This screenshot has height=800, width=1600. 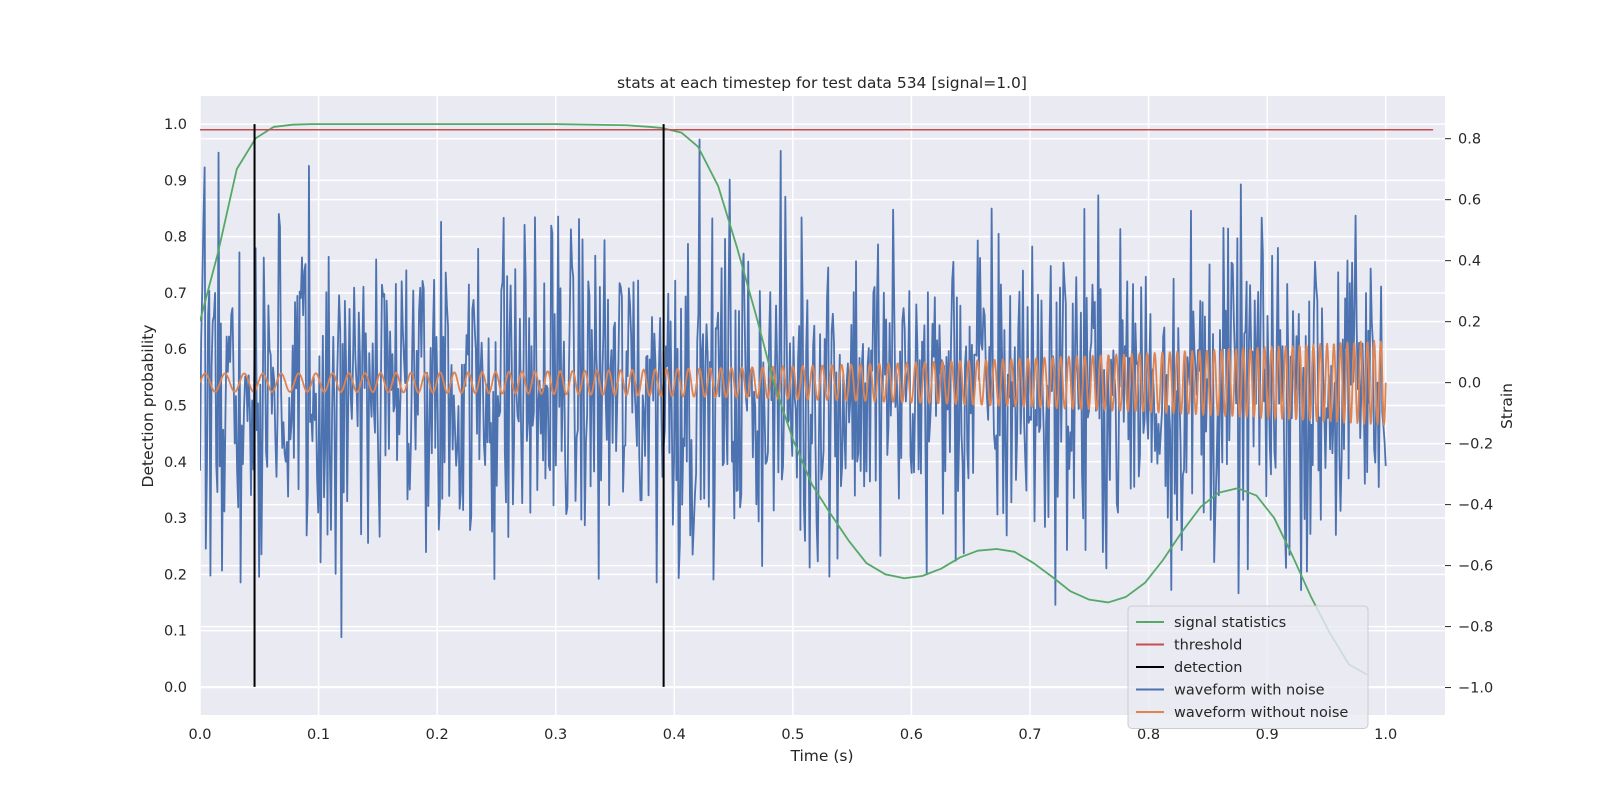 What do you see at coordinates (199, 735) in the screenshot?
I see `x-tick-label: 0.0` at bounding box center [199, 735].